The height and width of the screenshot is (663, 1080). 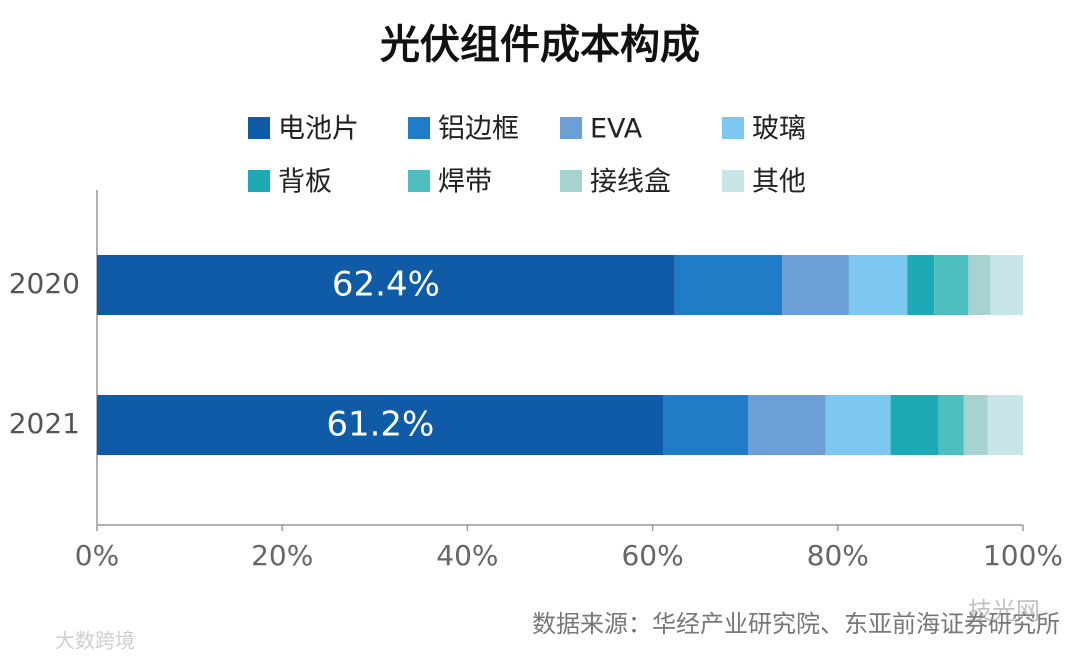 What do you see at coordinates (779, 129) in the screenshot?
I see `legend-label: 玻璃` at bounding box center [779, 129].